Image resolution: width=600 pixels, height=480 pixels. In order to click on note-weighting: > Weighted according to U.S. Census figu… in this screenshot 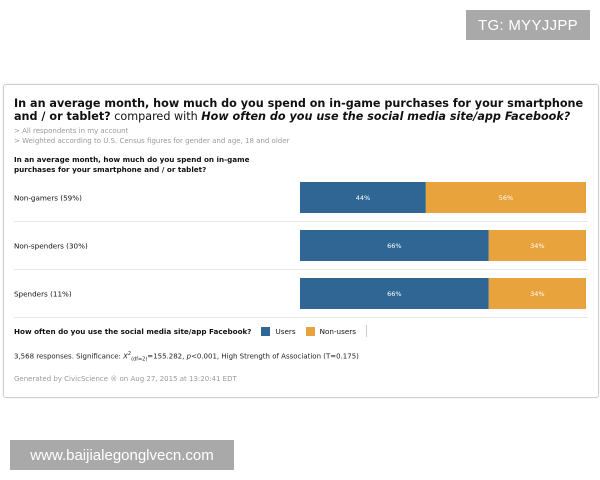, I will do `click(152, 141)`.